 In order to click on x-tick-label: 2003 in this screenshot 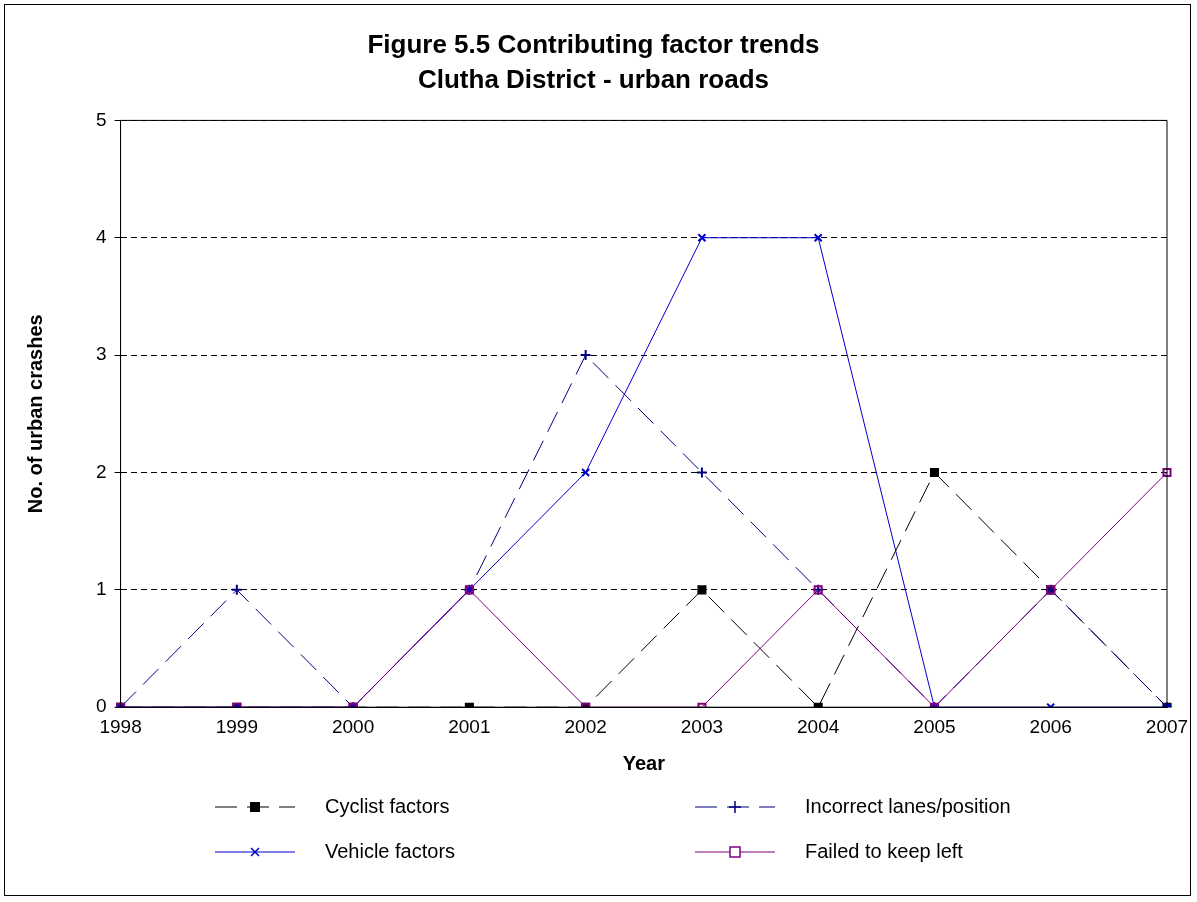, I will do `click(702, 726)`.